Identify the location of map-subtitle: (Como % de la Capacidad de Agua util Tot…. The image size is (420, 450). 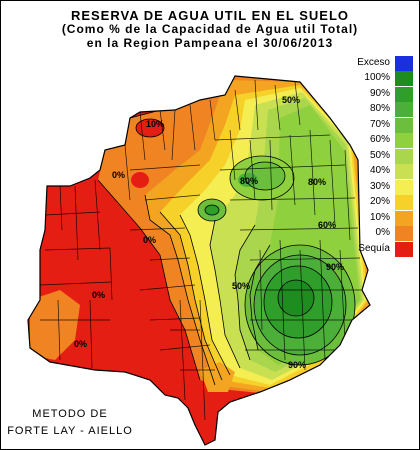
(210, 29).